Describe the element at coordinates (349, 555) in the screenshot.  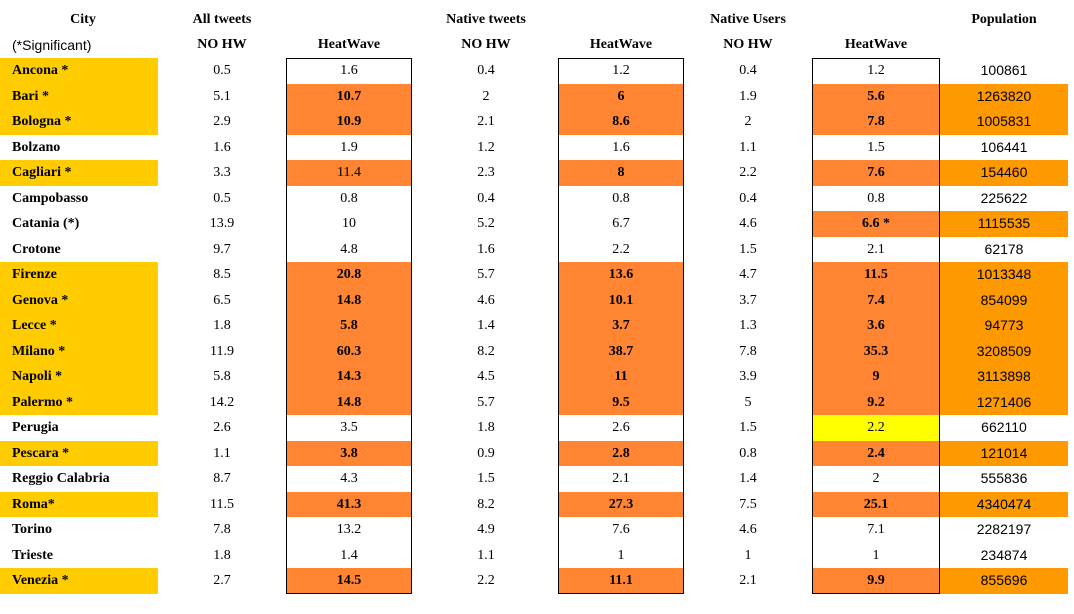
I see `value-cell-v2: 1.4` at that location.